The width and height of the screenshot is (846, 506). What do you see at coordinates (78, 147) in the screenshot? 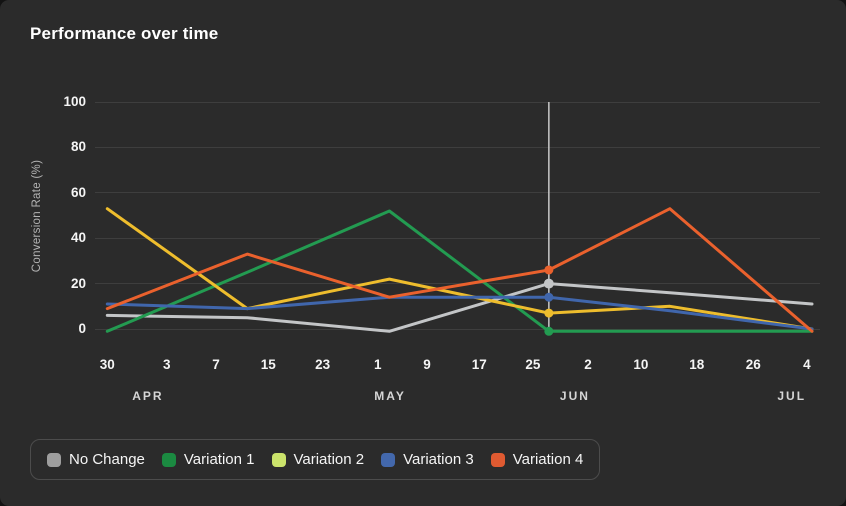
I see `y-tick-label: 80` at bounding box center [78, 147].